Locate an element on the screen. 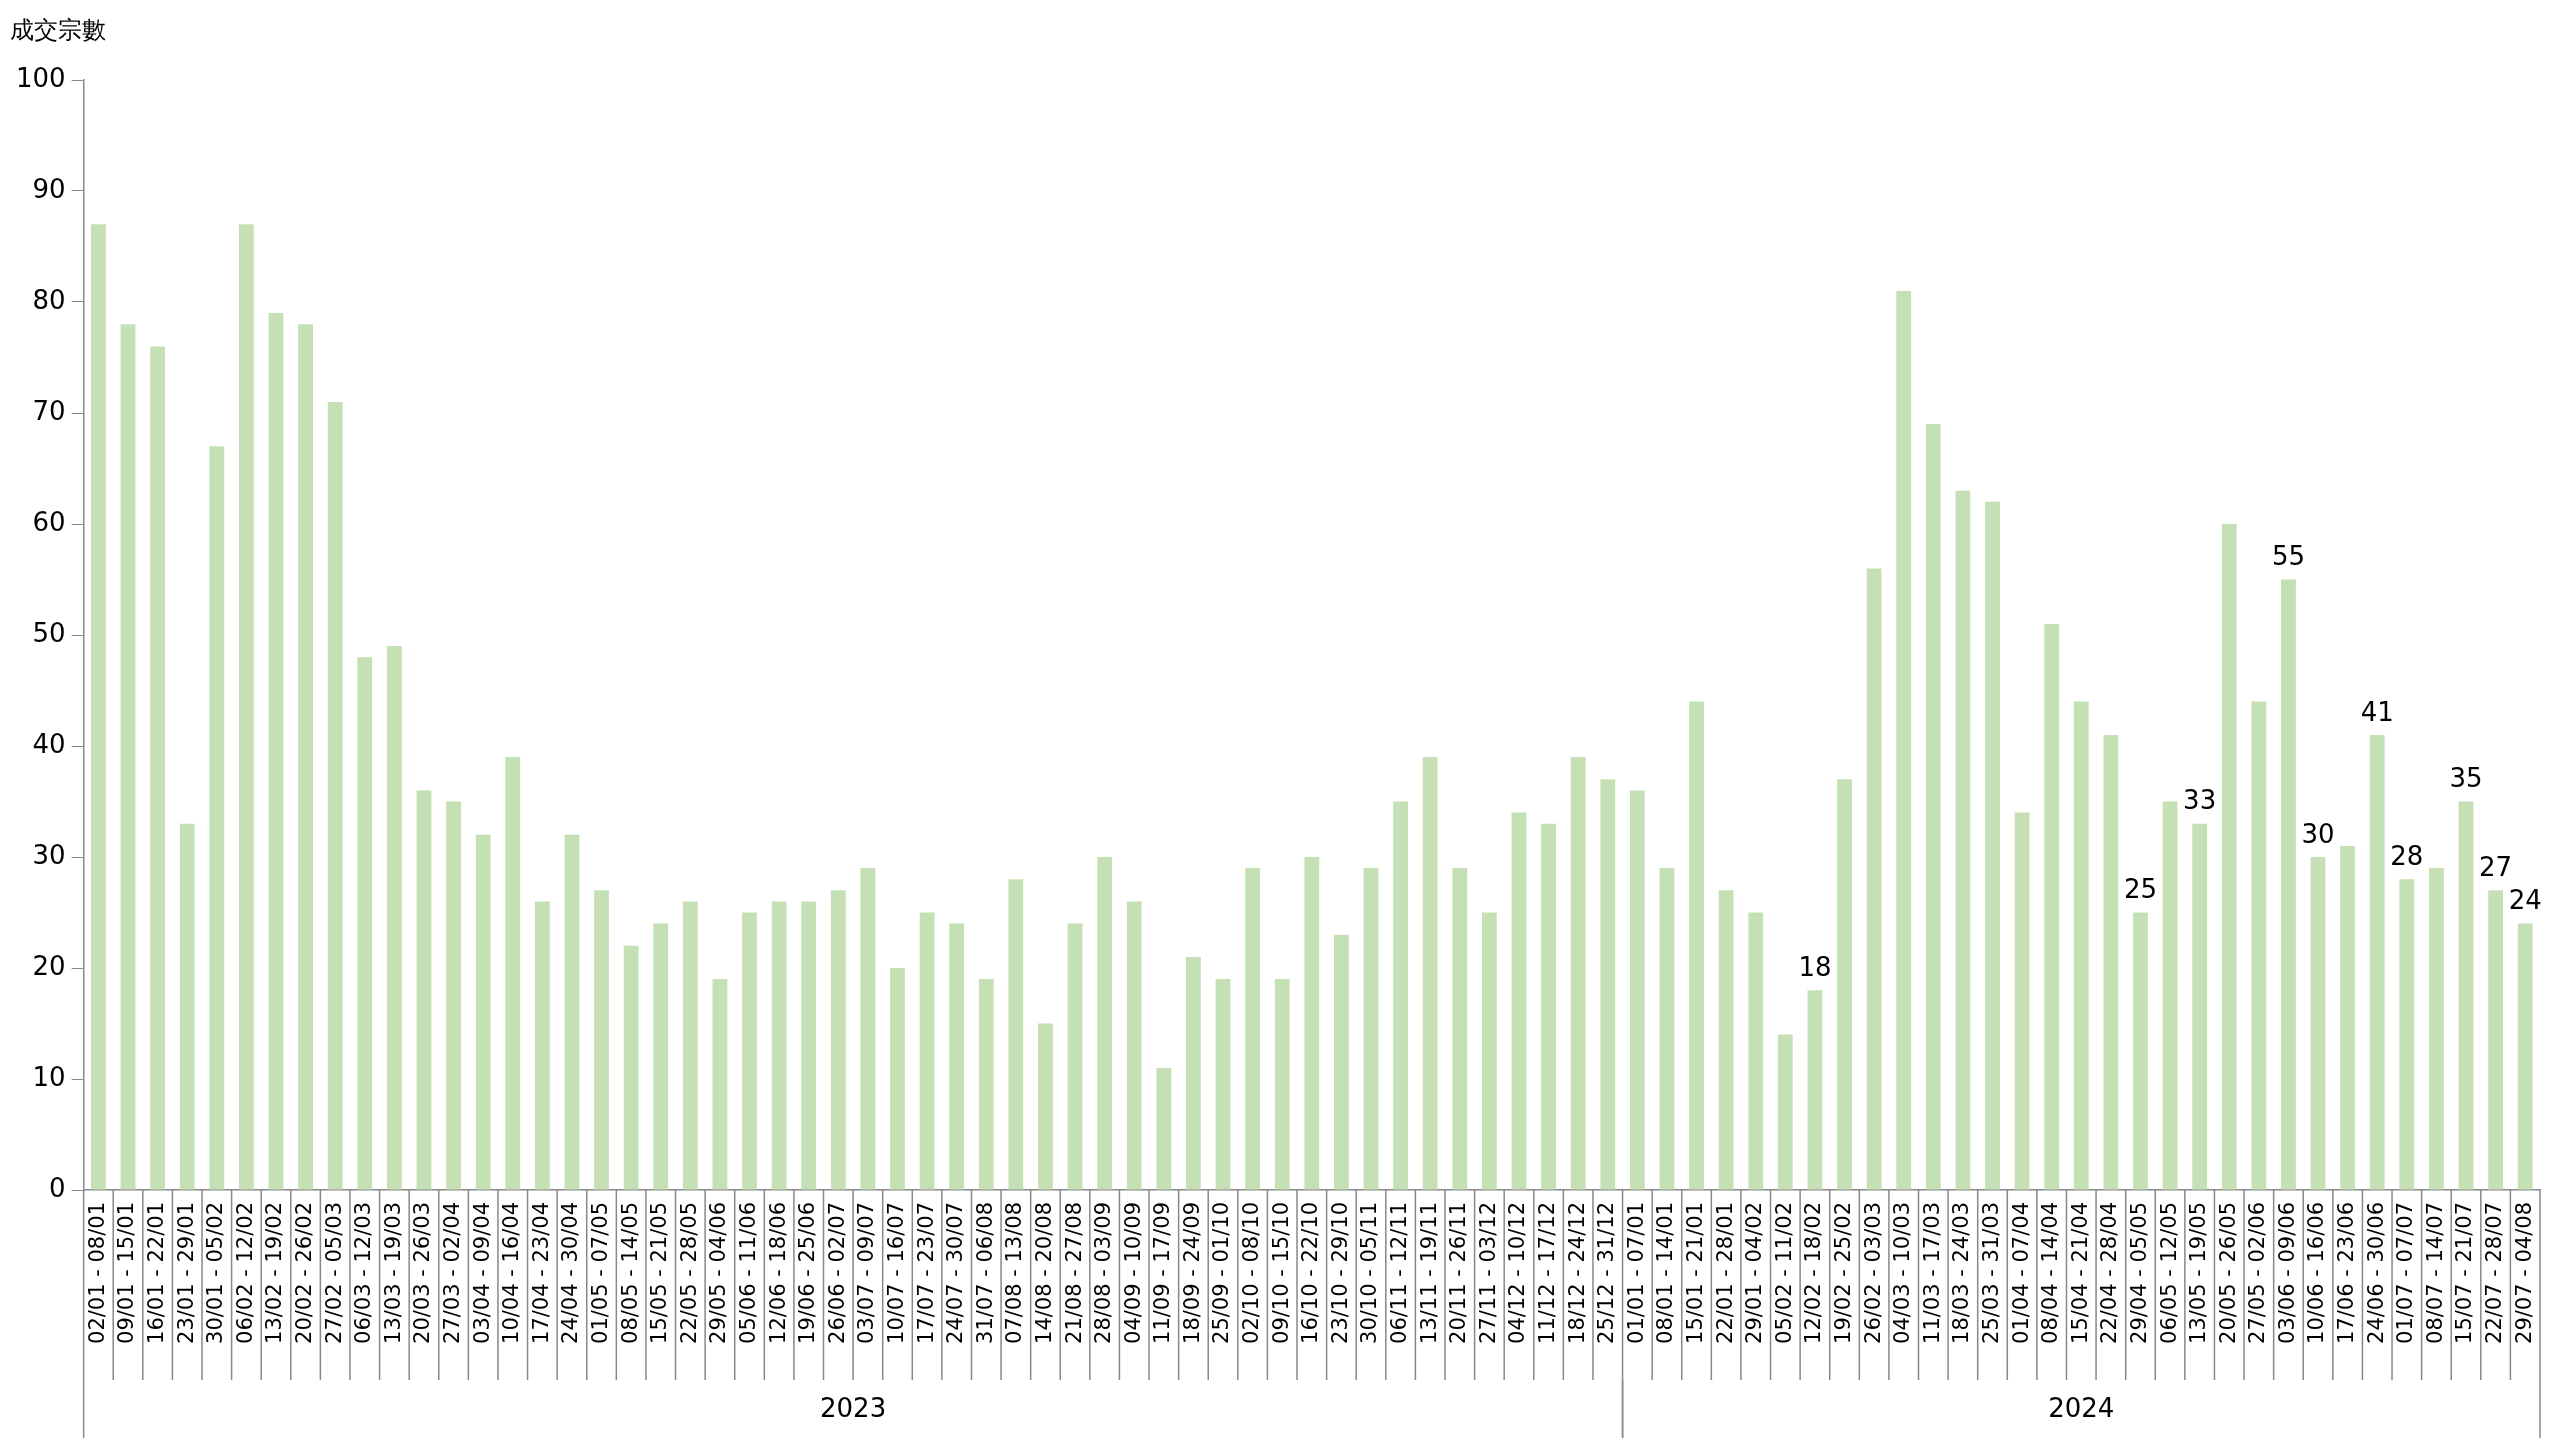 The image size is (2560, 1440). x-tick-label: 03/04 - 09/04 is located at coordinates (481, 1273).